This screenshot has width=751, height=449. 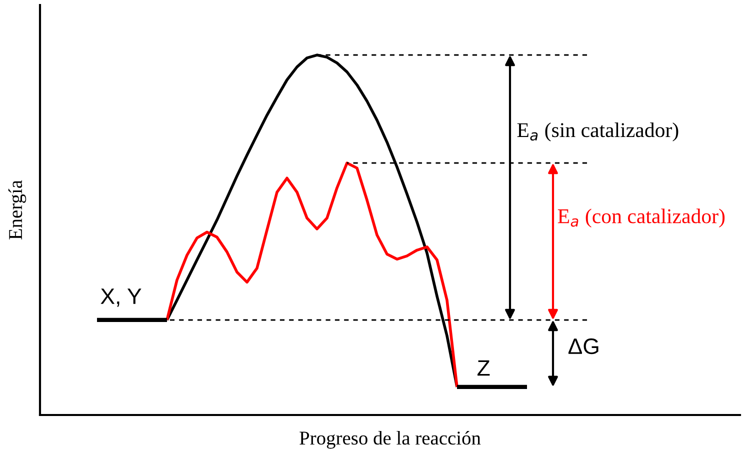 What do you see at coordinates (121, 297) in the screenshot?
I see `annotation: X, Y` at bounding box center [121, 297].